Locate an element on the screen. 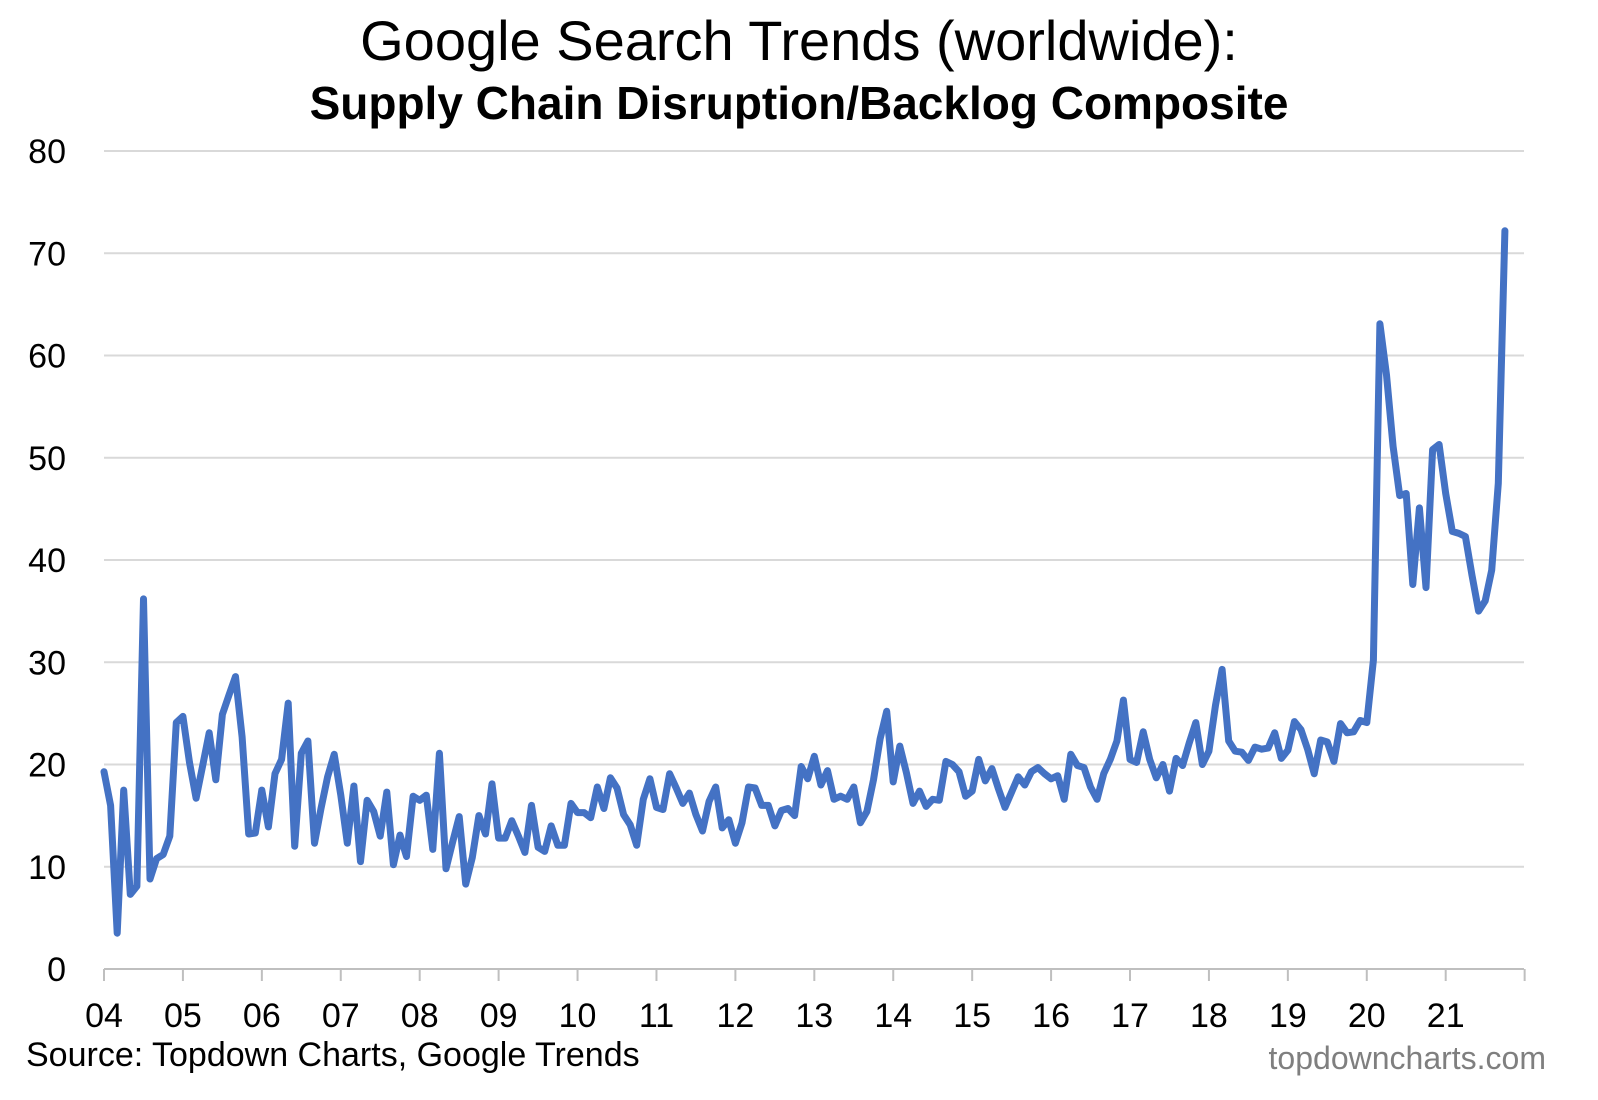 This screenshot has width=1598, height=1100. x-tick-label: 07 is located at coordinates (341, 1016).